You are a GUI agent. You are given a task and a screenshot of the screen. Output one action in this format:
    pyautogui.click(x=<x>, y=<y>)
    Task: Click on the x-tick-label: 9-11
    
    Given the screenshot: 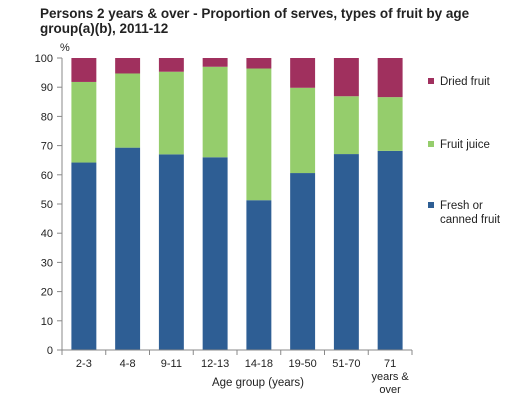 What is the action you would take?
    pyautogui.click(x=171, y=364)
    